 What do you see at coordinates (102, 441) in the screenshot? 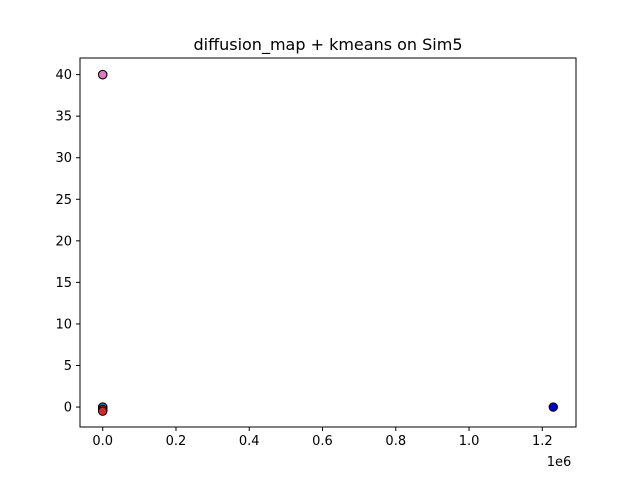
I see `x-tick-label: 0.0` at bounding box center [102, 441].